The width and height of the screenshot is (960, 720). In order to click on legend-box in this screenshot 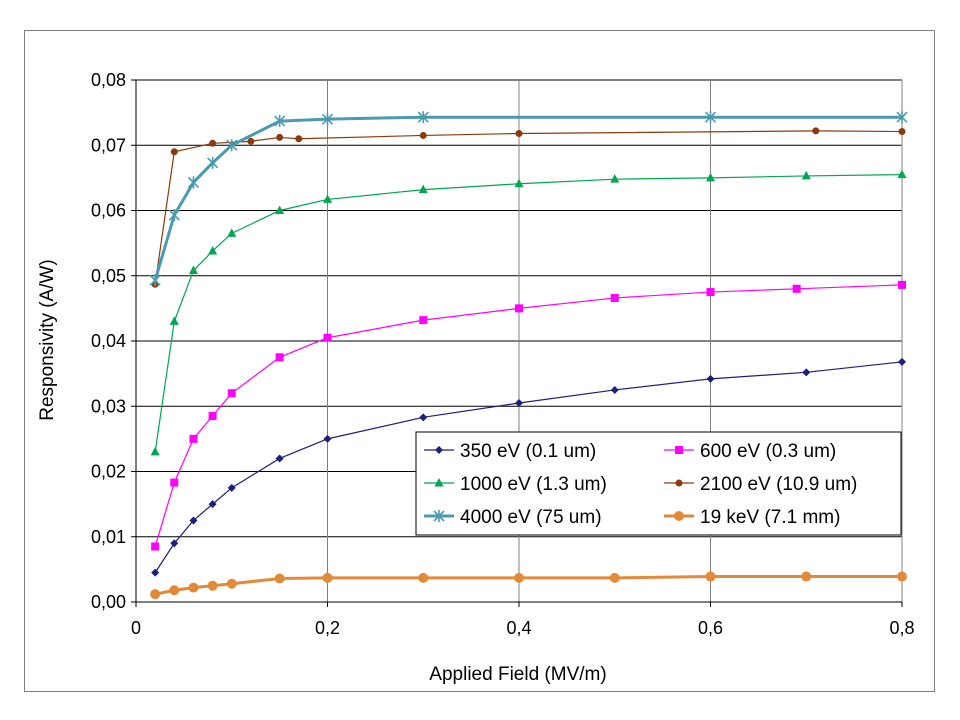, I will do `click(658, 483)`.